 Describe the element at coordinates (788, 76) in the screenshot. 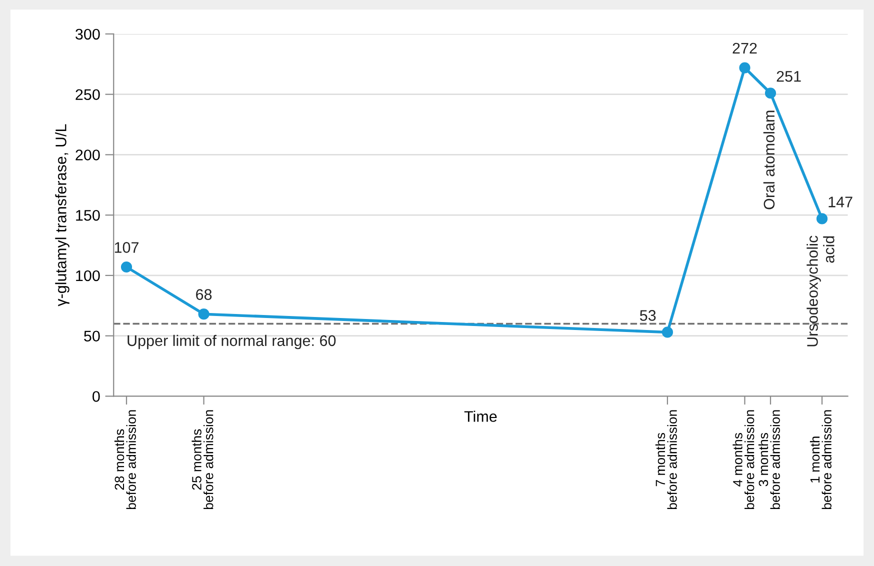

I see `data-label: 251` at that location.